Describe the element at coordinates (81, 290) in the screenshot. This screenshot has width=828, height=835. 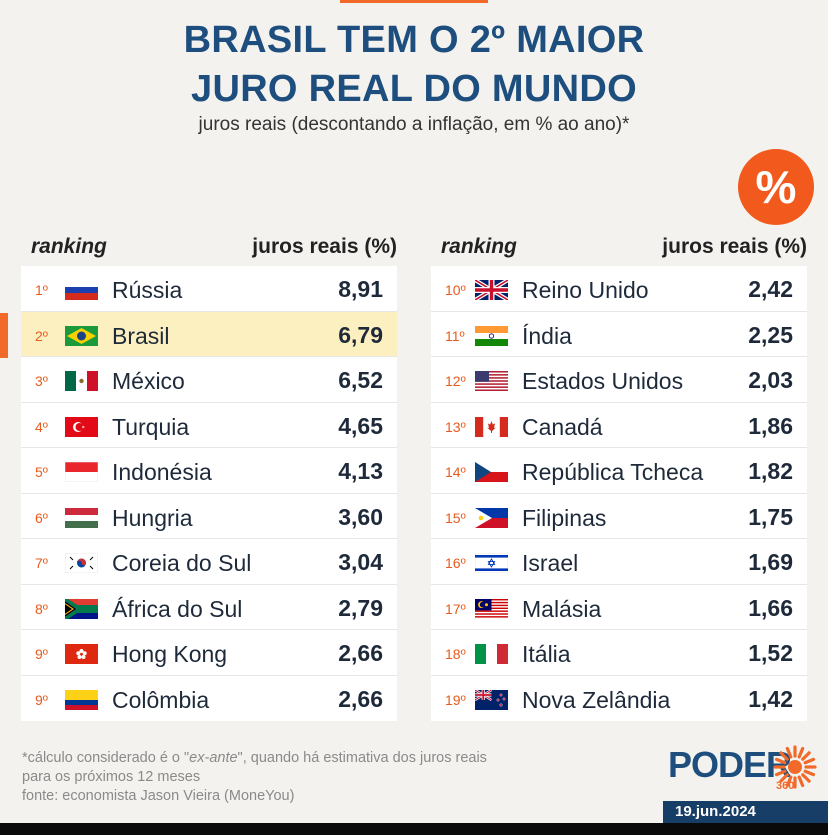
I see `russia-flag-icon` at that location.